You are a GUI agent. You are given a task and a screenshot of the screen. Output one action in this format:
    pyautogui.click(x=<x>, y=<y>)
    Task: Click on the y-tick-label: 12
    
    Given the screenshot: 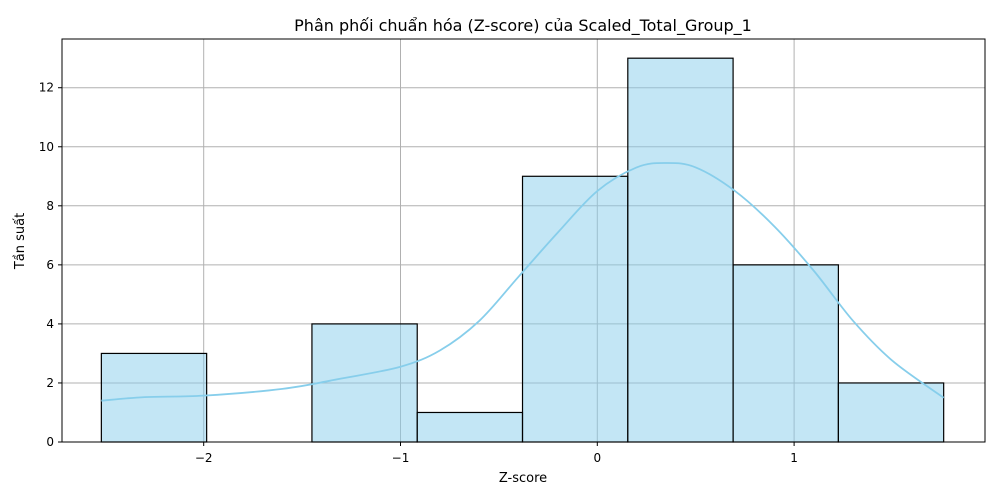 What is the action you would take?
    pyautogui.click(x=46, y=88)
    